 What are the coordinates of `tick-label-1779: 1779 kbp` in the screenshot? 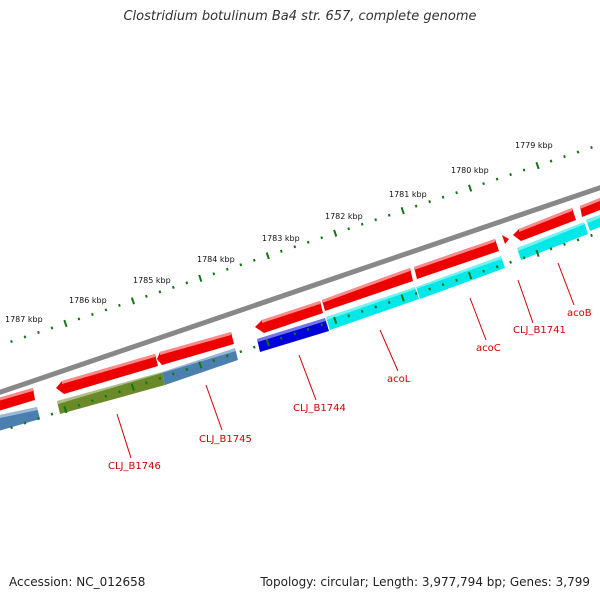 It's located at (534, 145).